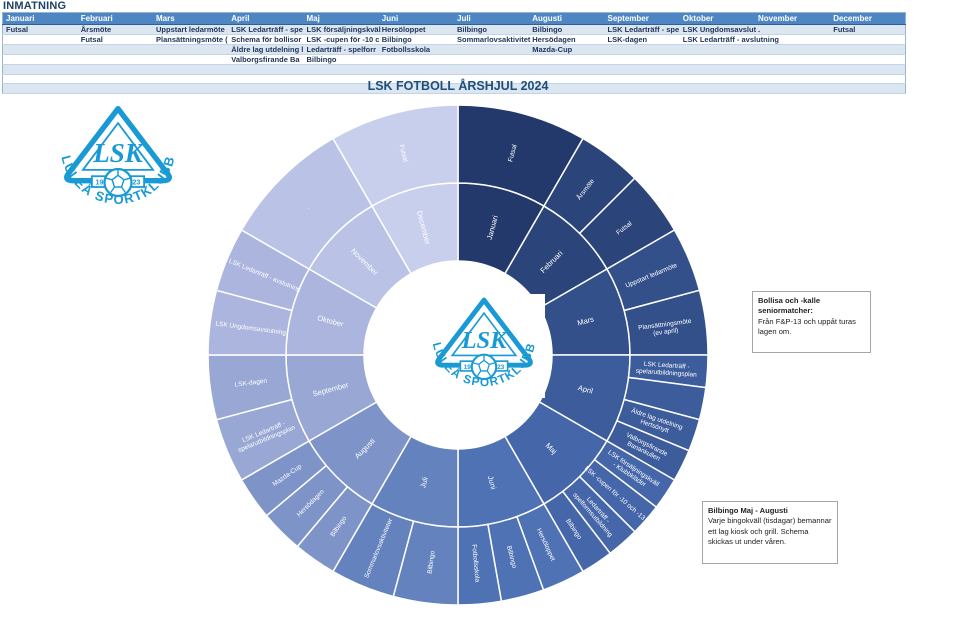 This screenshot has height=617, width=954. What do you see at coordinates (567, 18) in the screenshot?
I see `column-header: Augusti` at bounding box center [567, 18].